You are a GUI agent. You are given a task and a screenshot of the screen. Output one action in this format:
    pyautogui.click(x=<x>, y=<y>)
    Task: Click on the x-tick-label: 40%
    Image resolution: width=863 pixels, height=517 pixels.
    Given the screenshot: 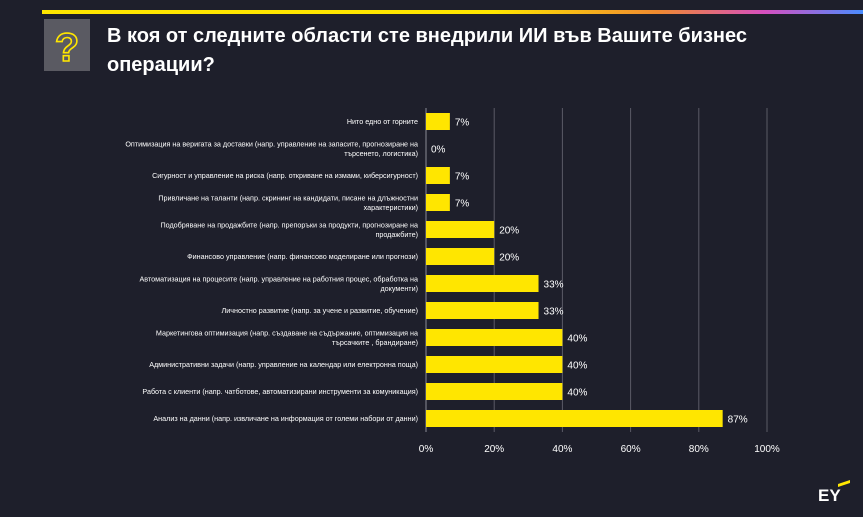 What is the action you would take?
    pyautogui.click(x=562, y=449)
    